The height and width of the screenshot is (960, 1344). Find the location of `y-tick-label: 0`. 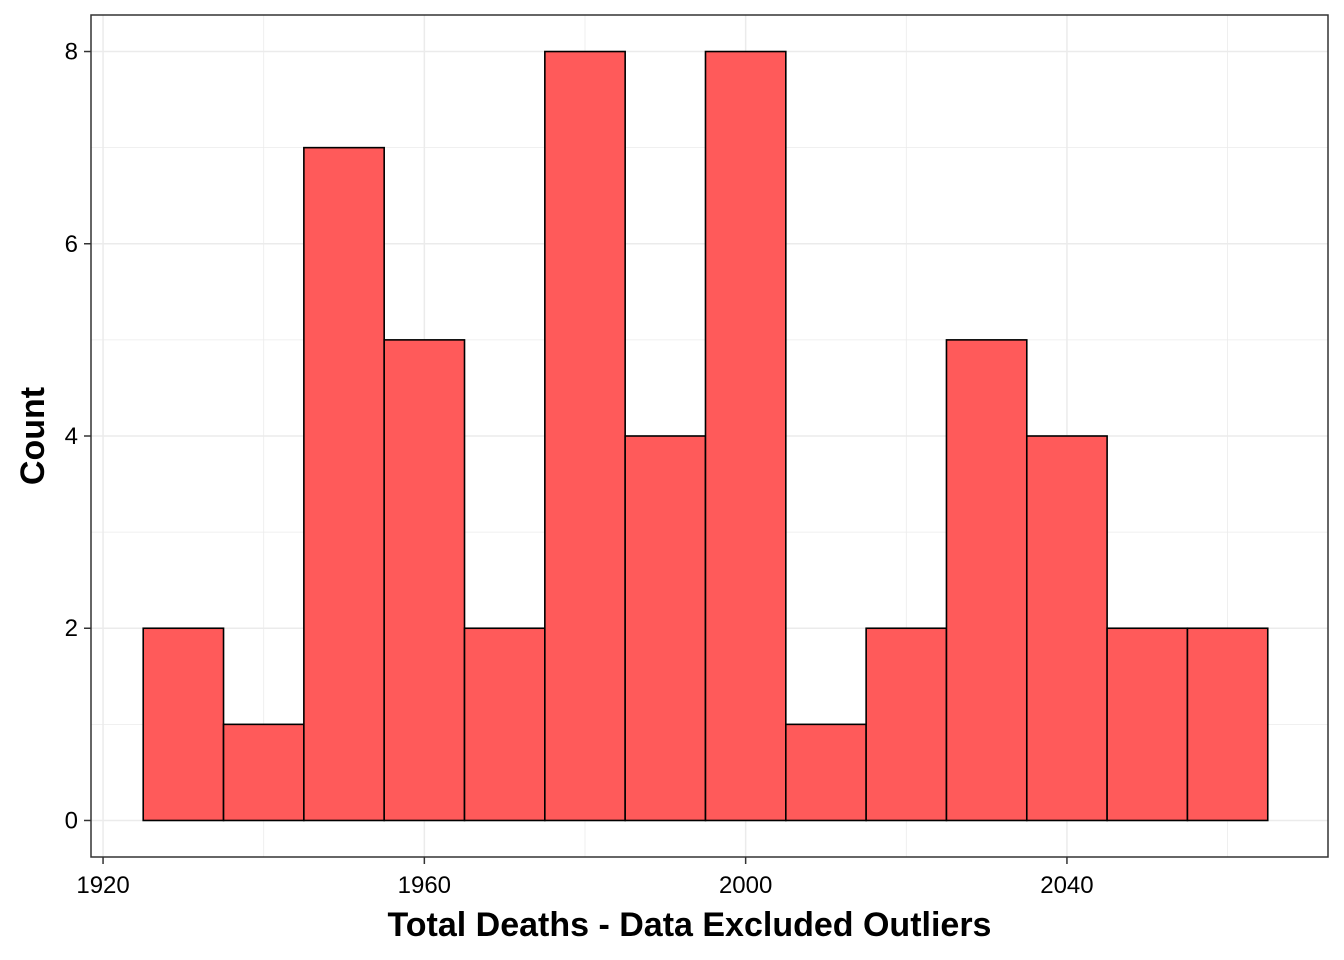

y-tick-label: 0 is located at coordinates (71, 820).